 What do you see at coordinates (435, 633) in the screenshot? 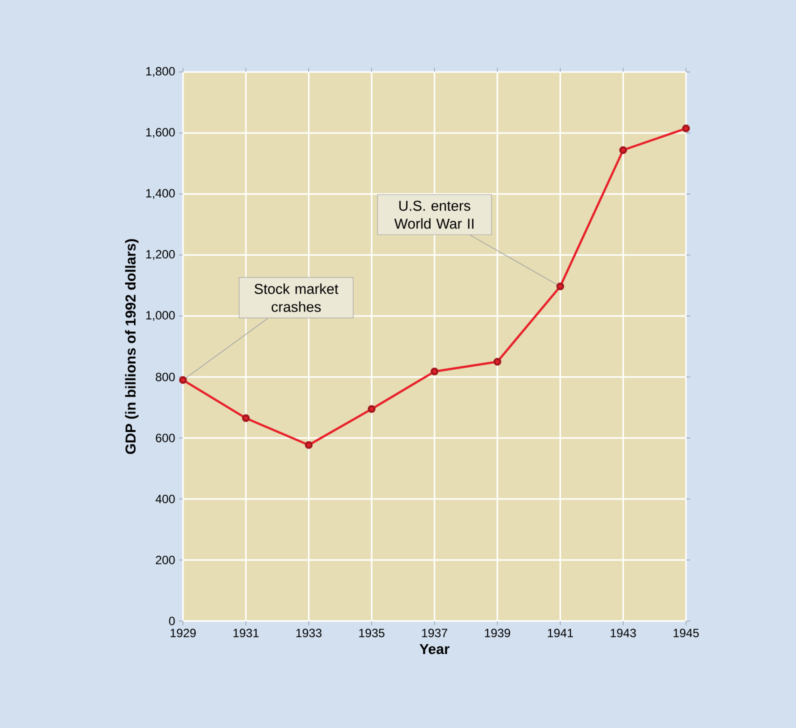
I see `x-tick-label: 1937` at bounding box center [435, 633].